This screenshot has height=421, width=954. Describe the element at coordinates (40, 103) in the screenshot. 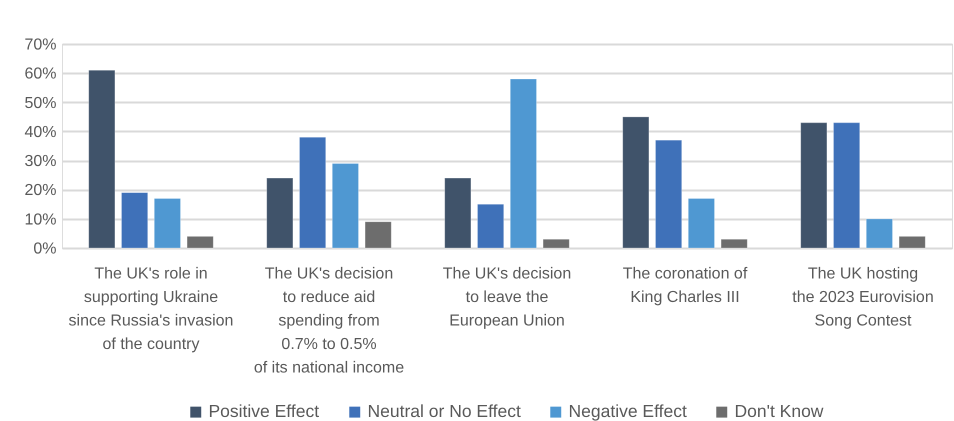

I see `y-tick-label: 50%` at that location.